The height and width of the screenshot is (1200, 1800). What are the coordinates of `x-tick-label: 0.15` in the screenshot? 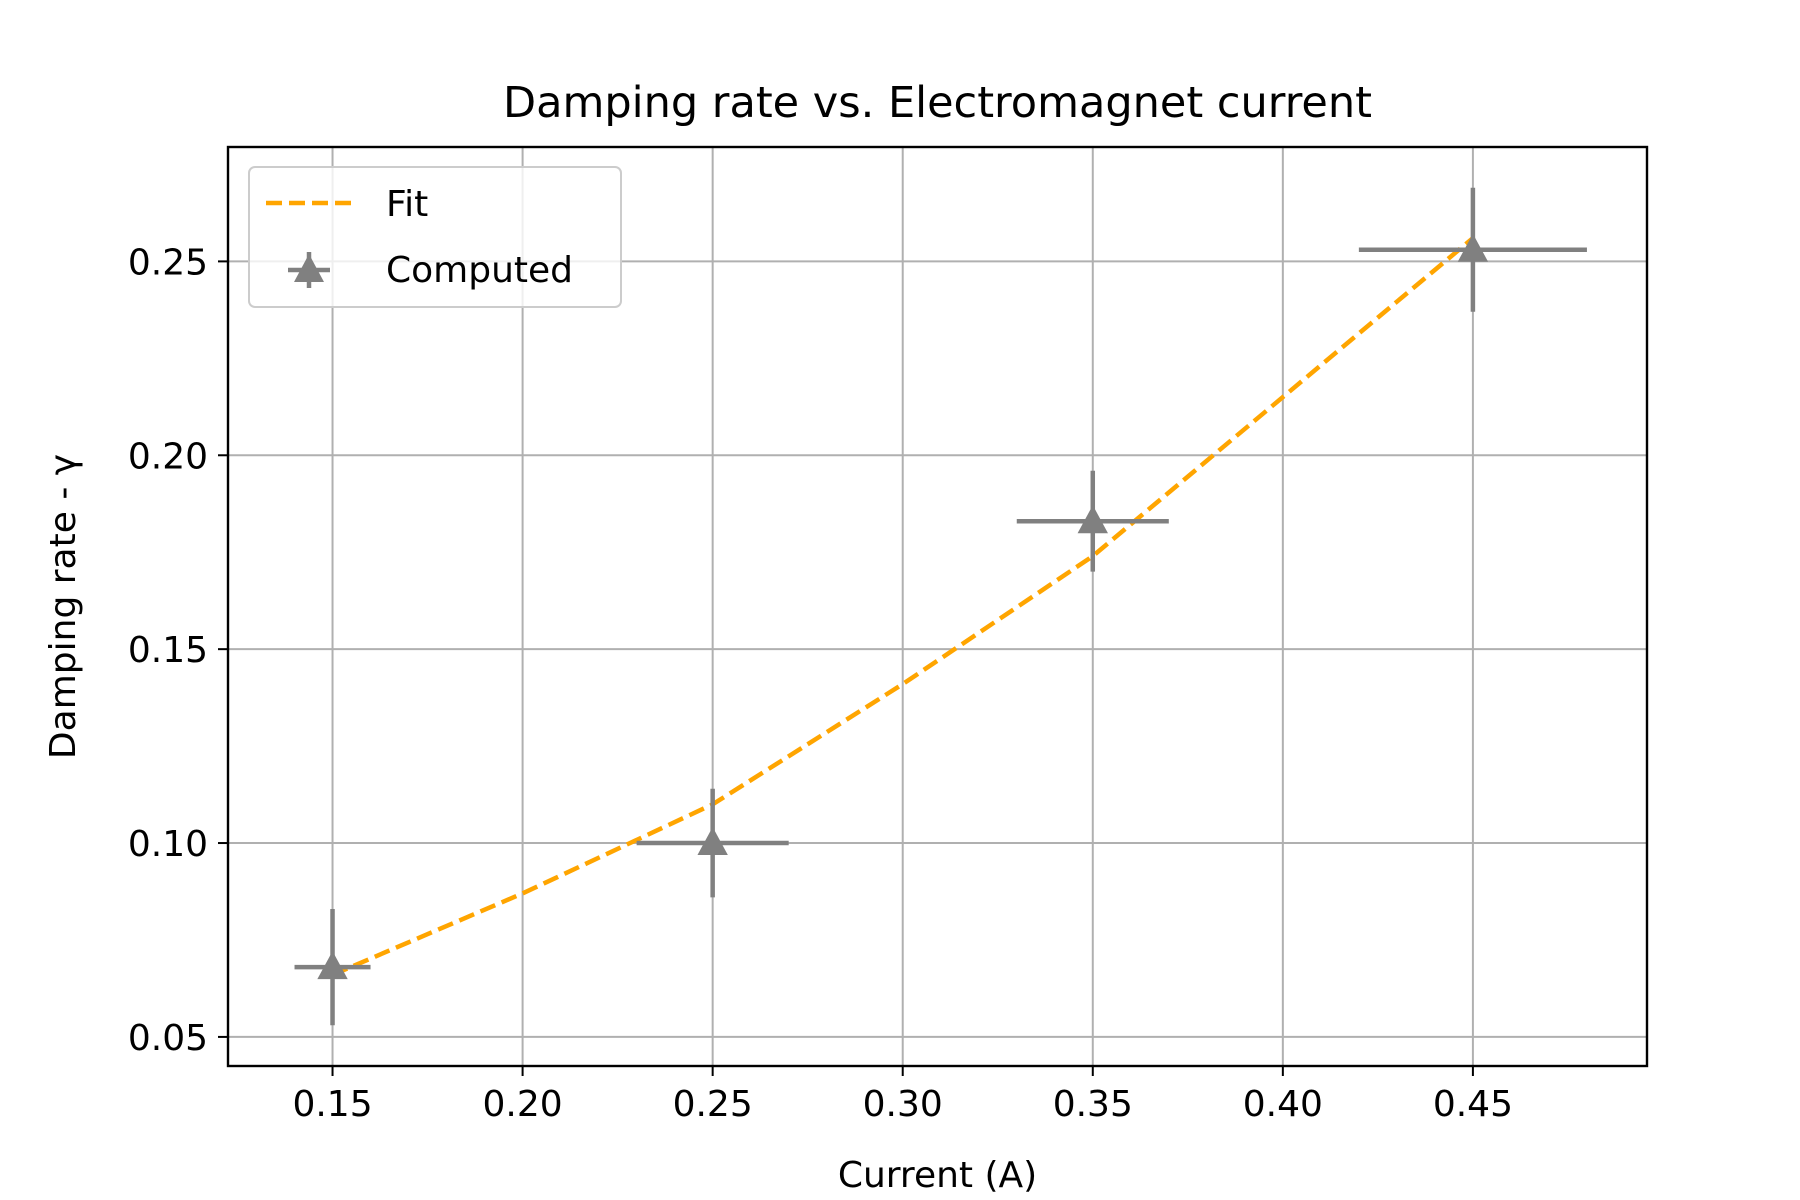 It's located at (332, 1104).